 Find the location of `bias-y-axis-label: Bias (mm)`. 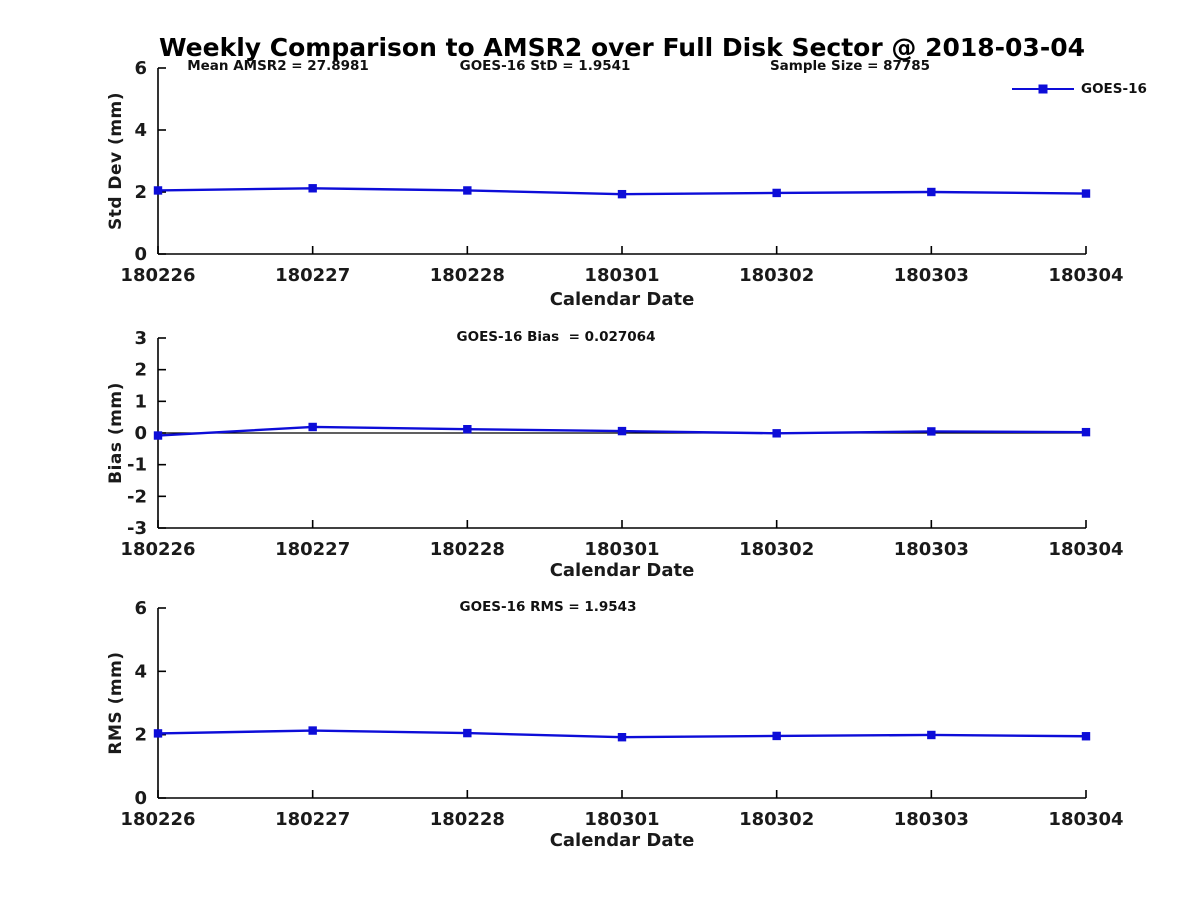

bias-y-axis-label: Bias (mm) is located at coordinates (116, 433).